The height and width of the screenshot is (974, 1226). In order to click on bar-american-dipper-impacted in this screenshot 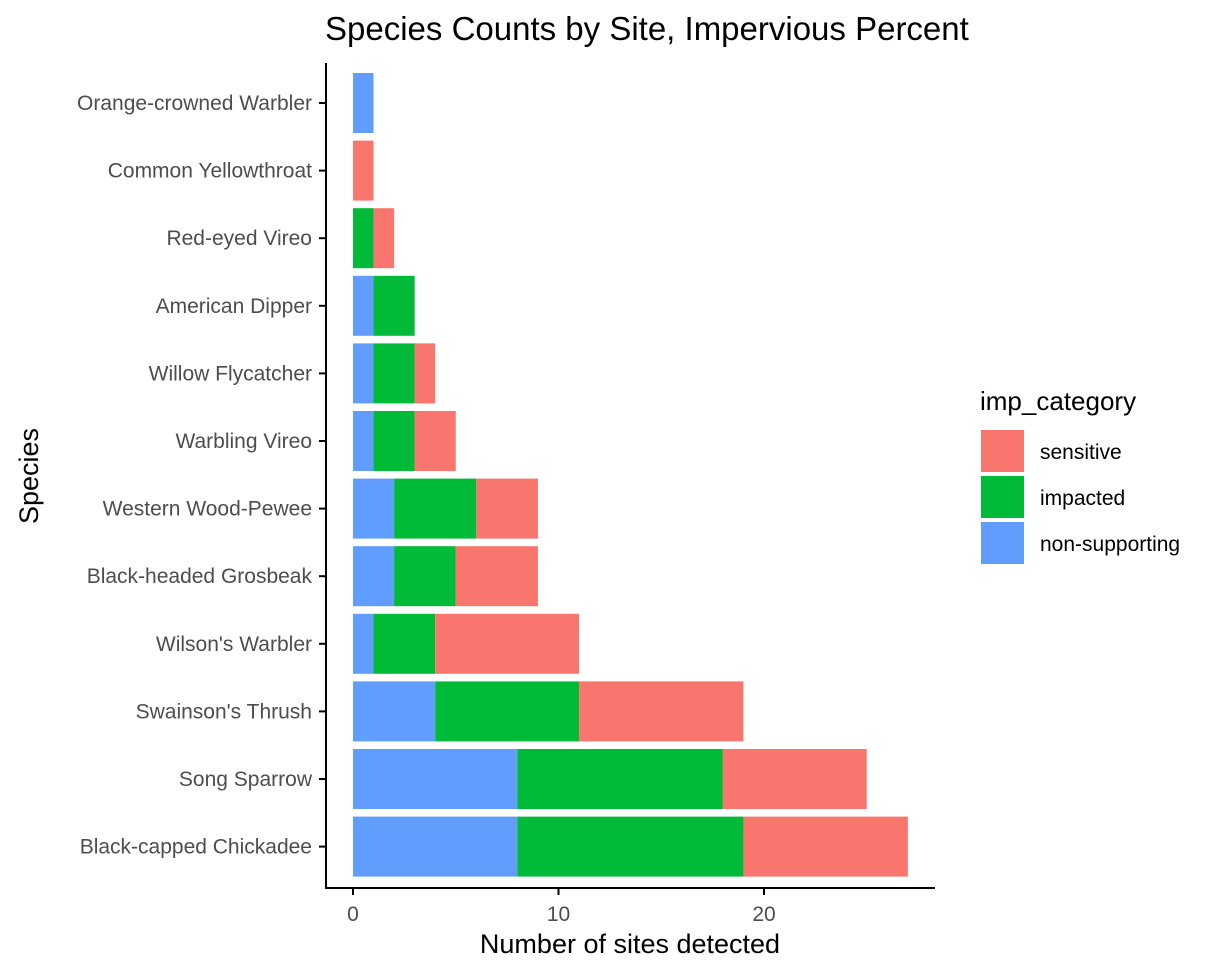, I will do `click(394, 305)`.